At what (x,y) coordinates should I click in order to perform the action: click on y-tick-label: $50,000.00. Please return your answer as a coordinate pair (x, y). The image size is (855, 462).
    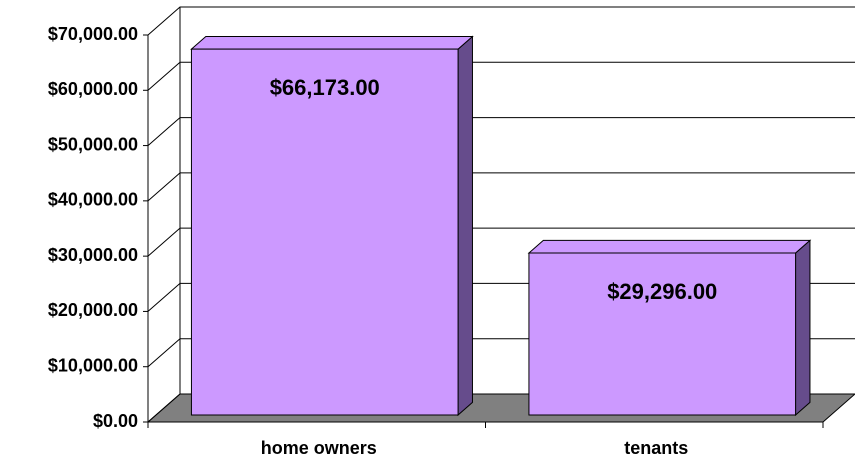
    Looking at the image, I should click on (93, 144).